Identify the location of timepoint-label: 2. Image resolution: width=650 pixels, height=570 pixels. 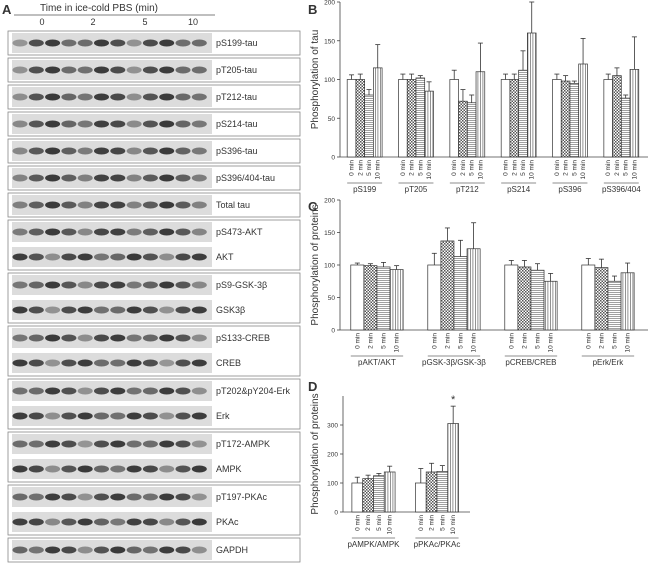
(92, 22).